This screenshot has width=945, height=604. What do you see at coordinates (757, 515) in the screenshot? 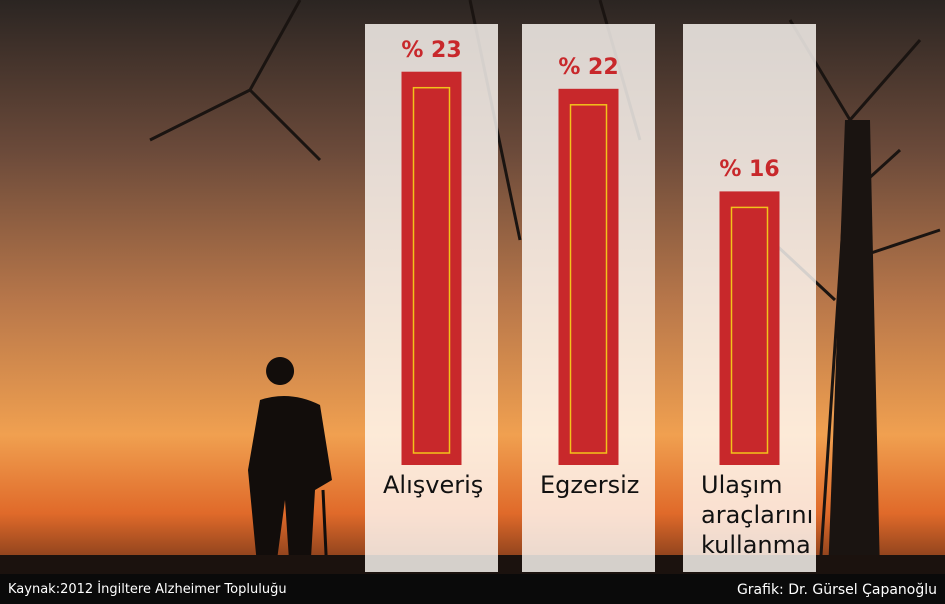
I see `category-label: Ulaşım araçlarını kullanma` at bounding box center [757, 515].